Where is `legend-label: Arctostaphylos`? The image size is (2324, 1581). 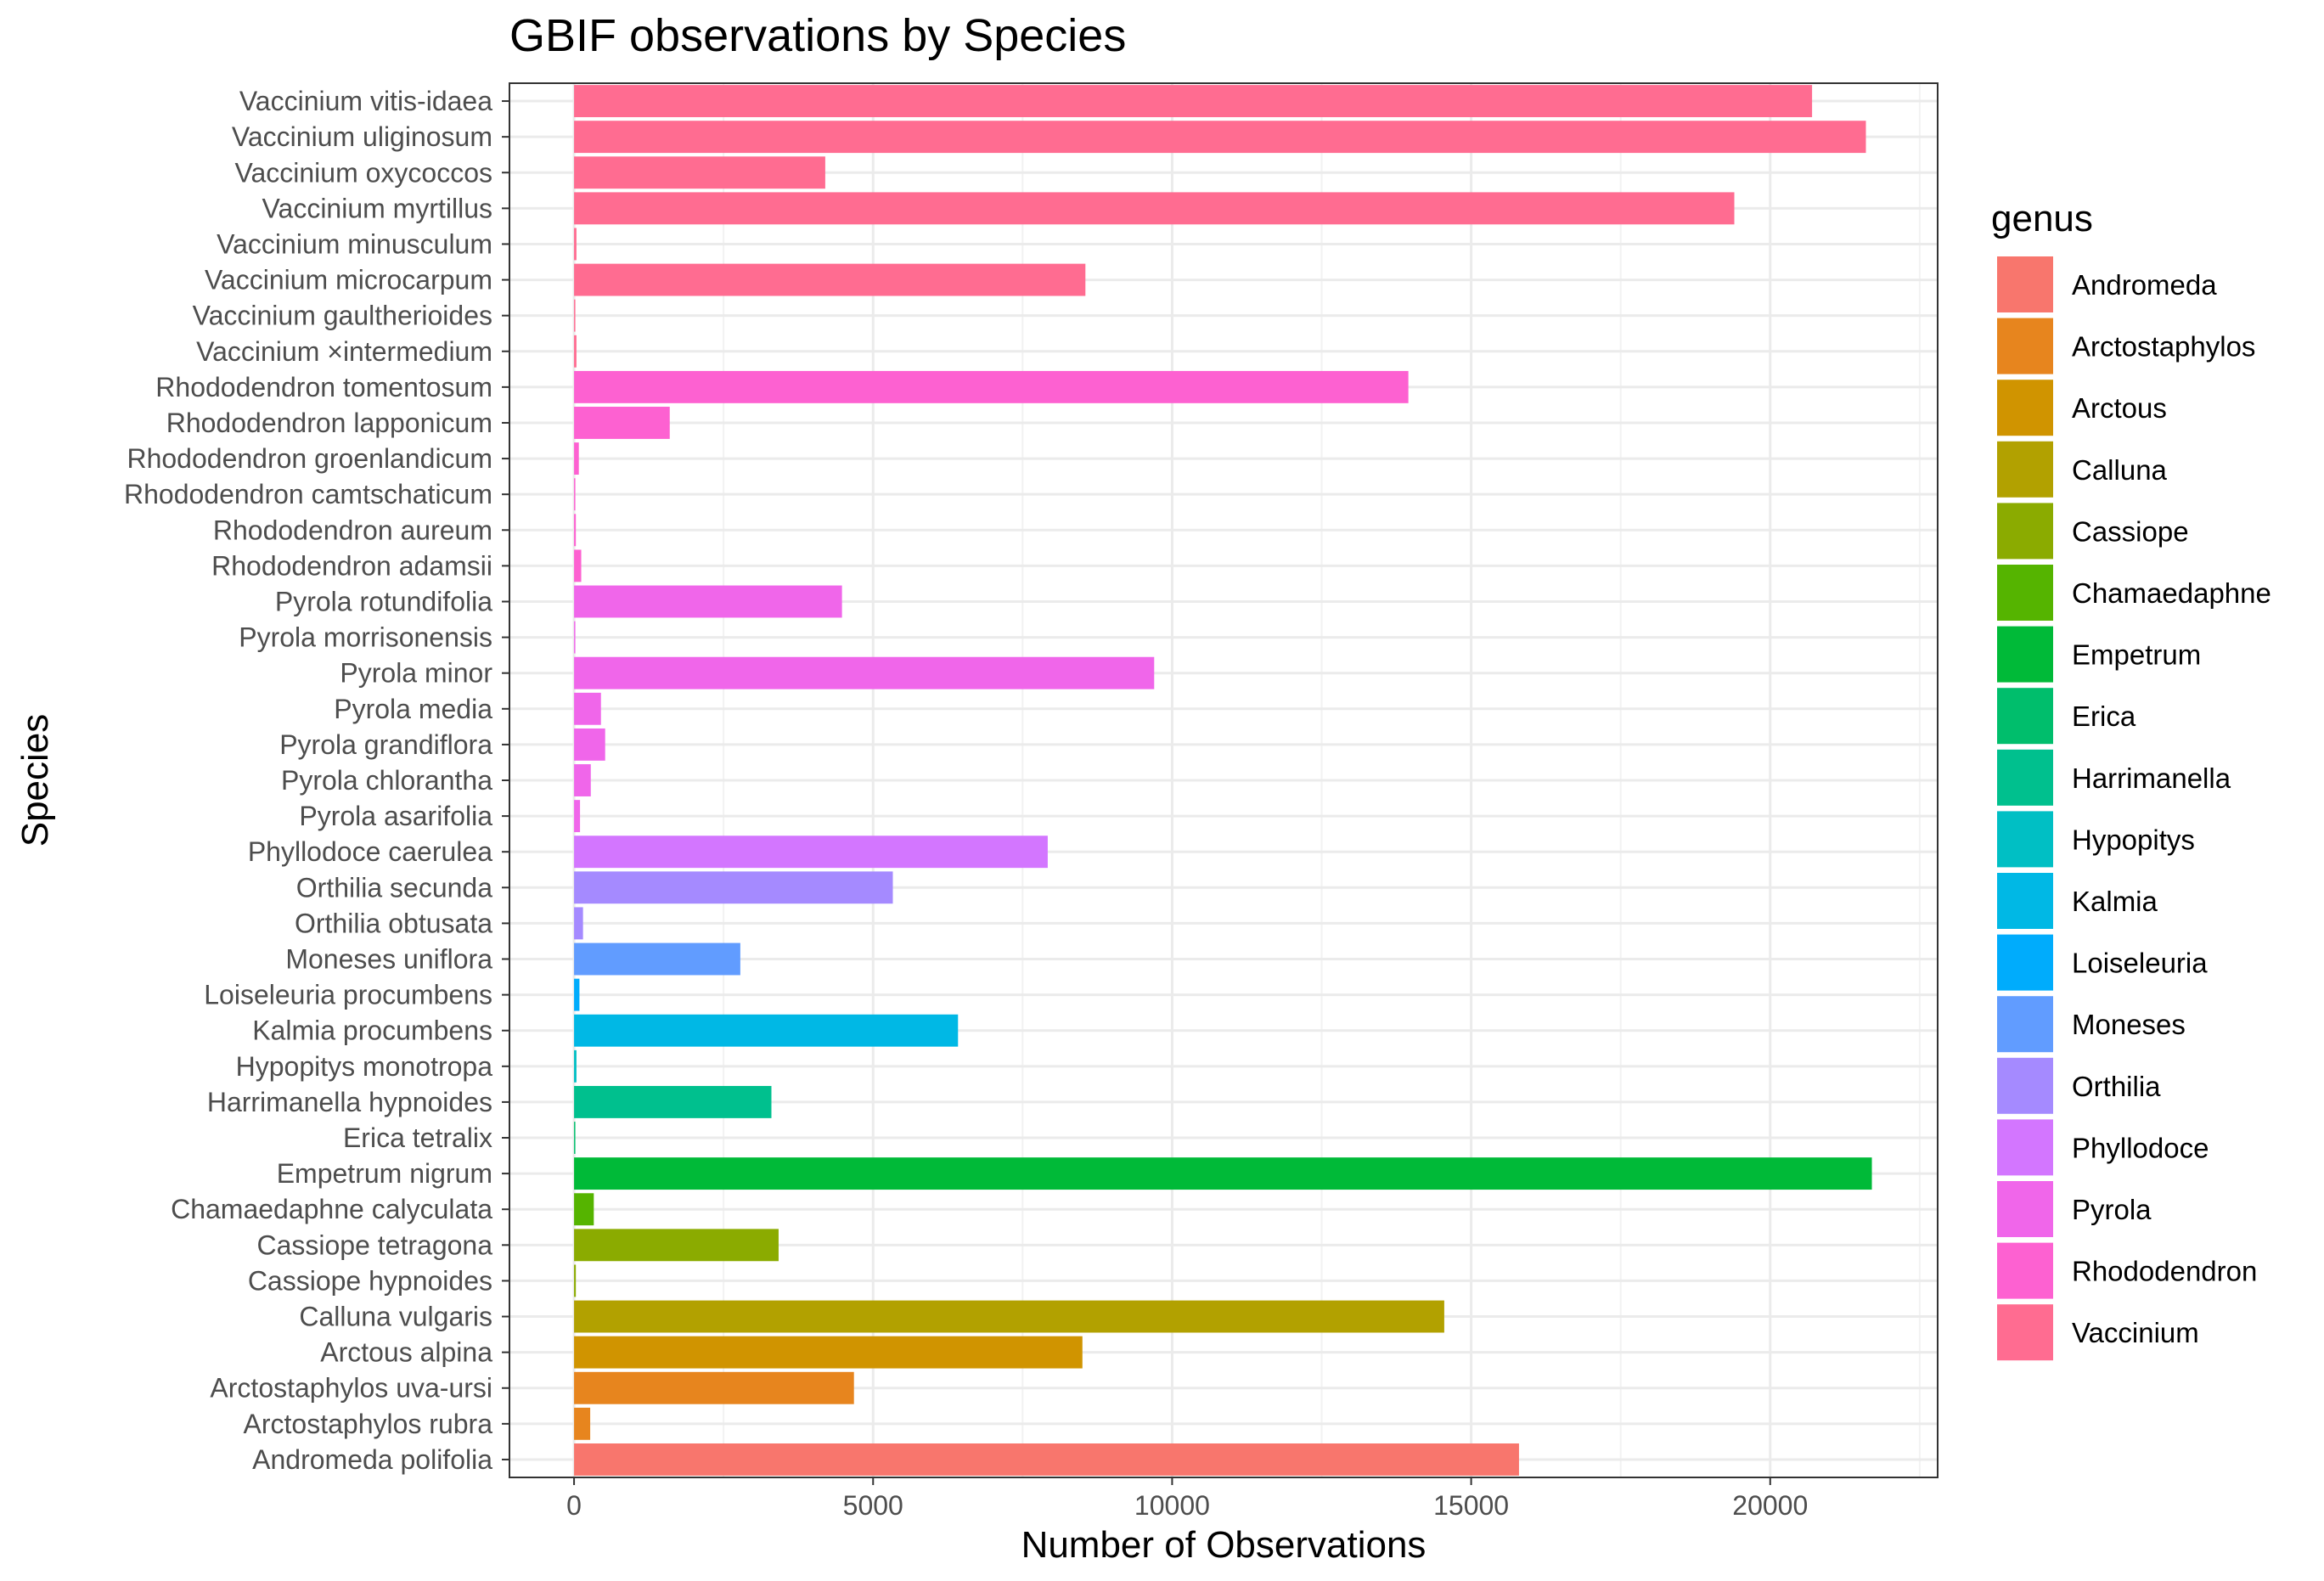
legend-label: Arctostaphylos is located at coordinates (2163, 347).